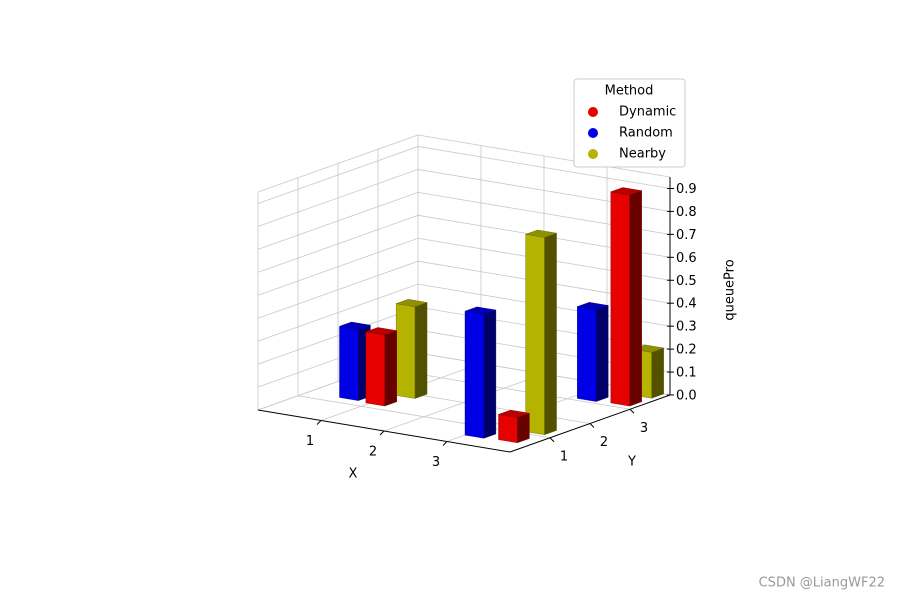  Describe the element at coordinates (686, 304) in the screenshot. I see `z-tick-label: 0.4` at that location.